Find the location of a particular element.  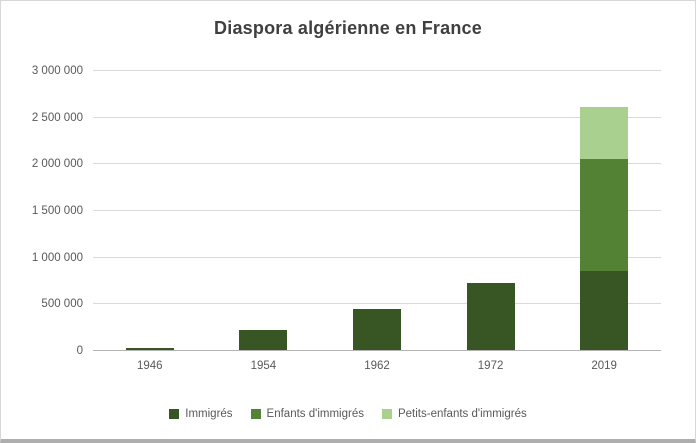

stacked-bar-1946 is located at coordinates (149, 210).